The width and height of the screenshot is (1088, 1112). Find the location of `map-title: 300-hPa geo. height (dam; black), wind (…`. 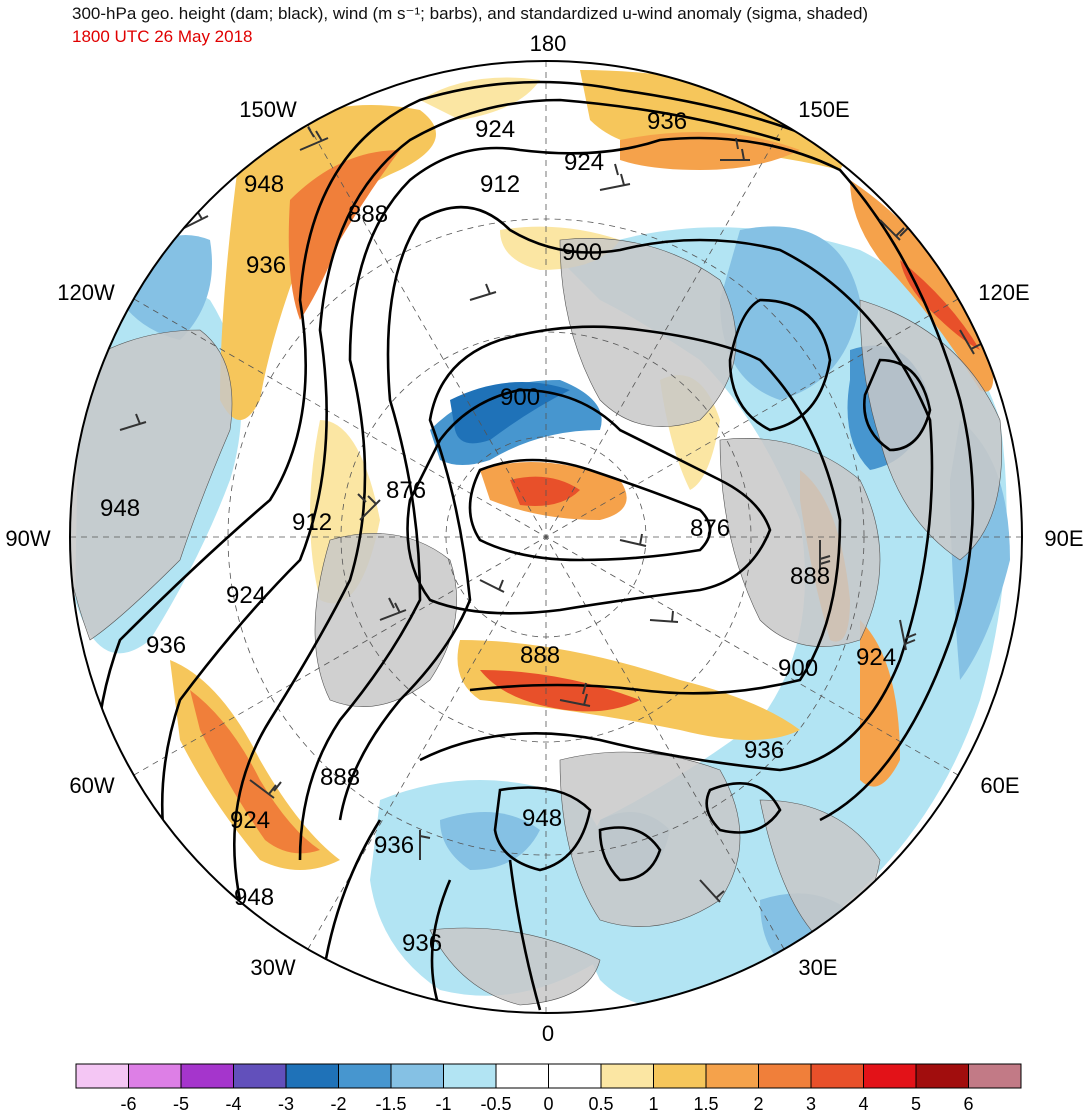

map-title: 300-hPa geo. height (dam; black), wind (… is located at coordinates (470, 13).